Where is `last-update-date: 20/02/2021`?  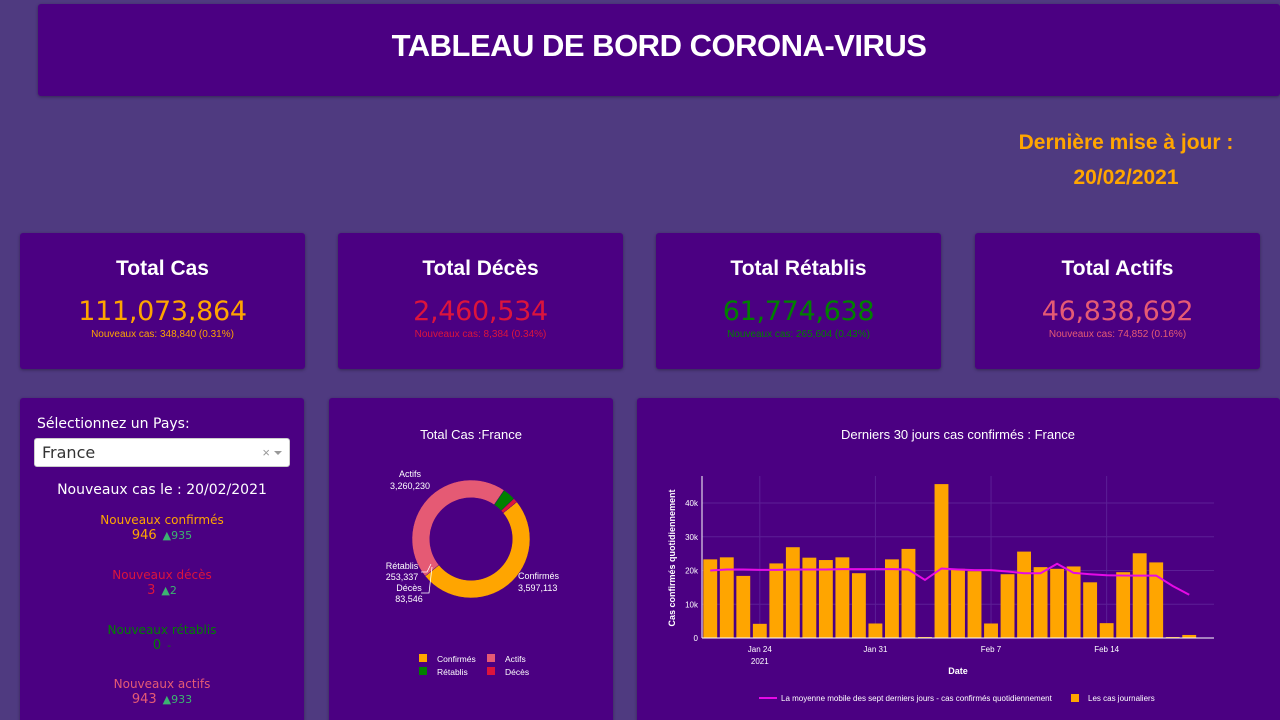 last-update-date: 20/02/2021 is located at coordinates (1126, 177).